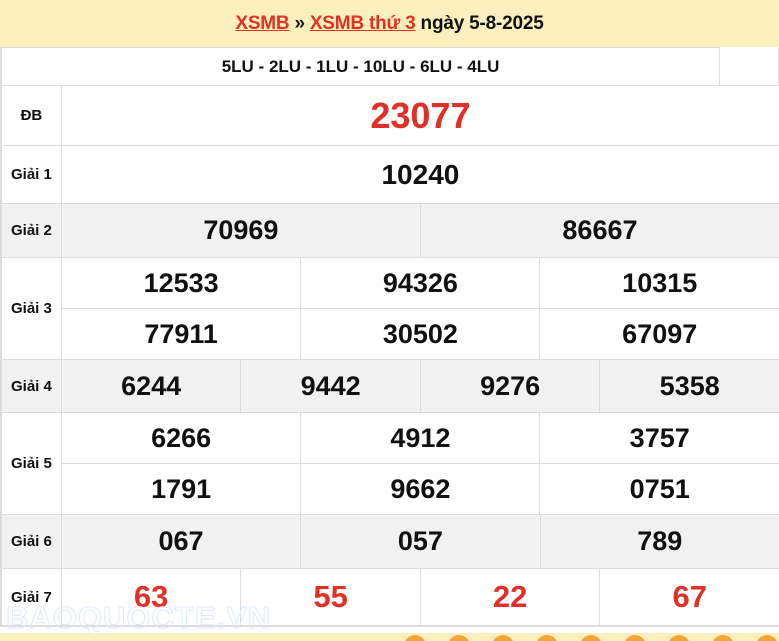 This screenshot has height=641, width=779. I want to click on row-label-g2: Giải 2, so click(31, 230).